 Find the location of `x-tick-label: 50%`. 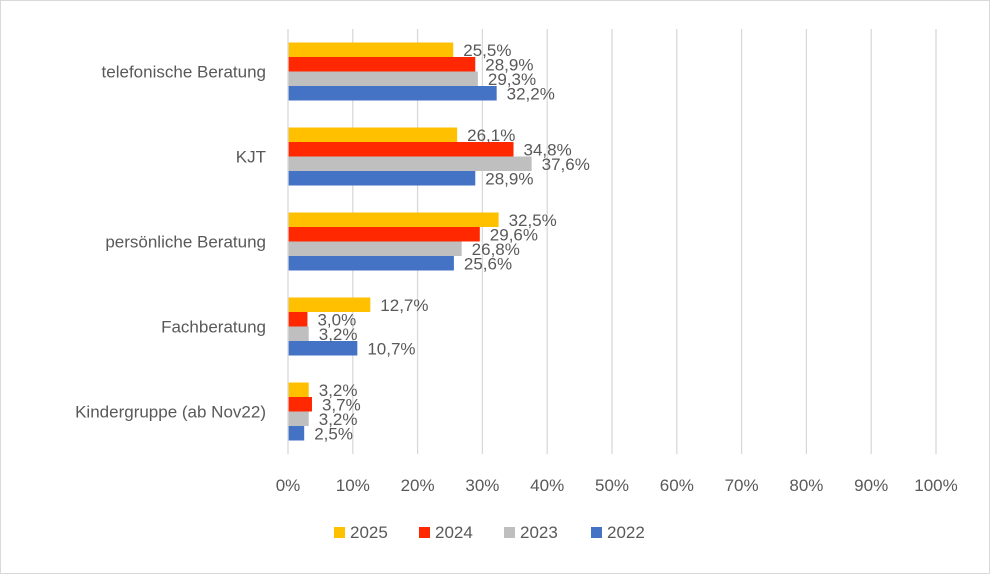

x-tick-label: 50% is located at coordinates (612, 485).